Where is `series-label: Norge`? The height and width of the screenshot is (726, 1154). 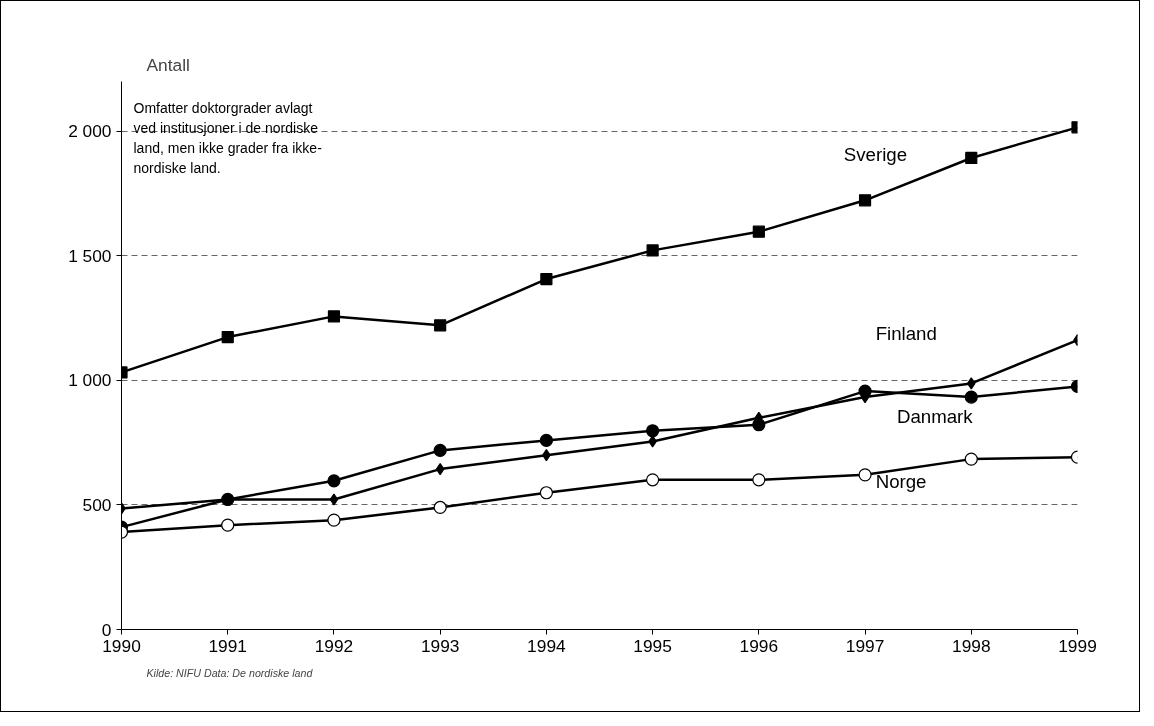
series-label: Norge is located at coordinates (901, 481).